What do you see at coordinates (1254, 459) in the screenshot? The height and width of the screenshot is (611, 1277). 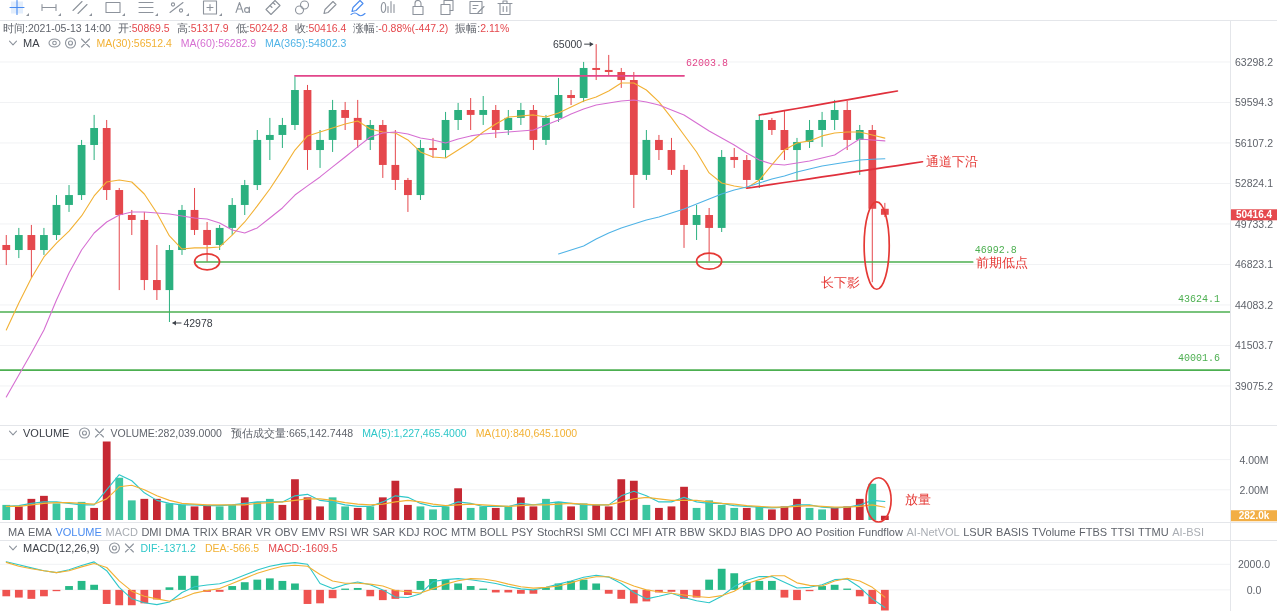 I see `tick-label: 4.00M` at bounding box center [1254, 459].